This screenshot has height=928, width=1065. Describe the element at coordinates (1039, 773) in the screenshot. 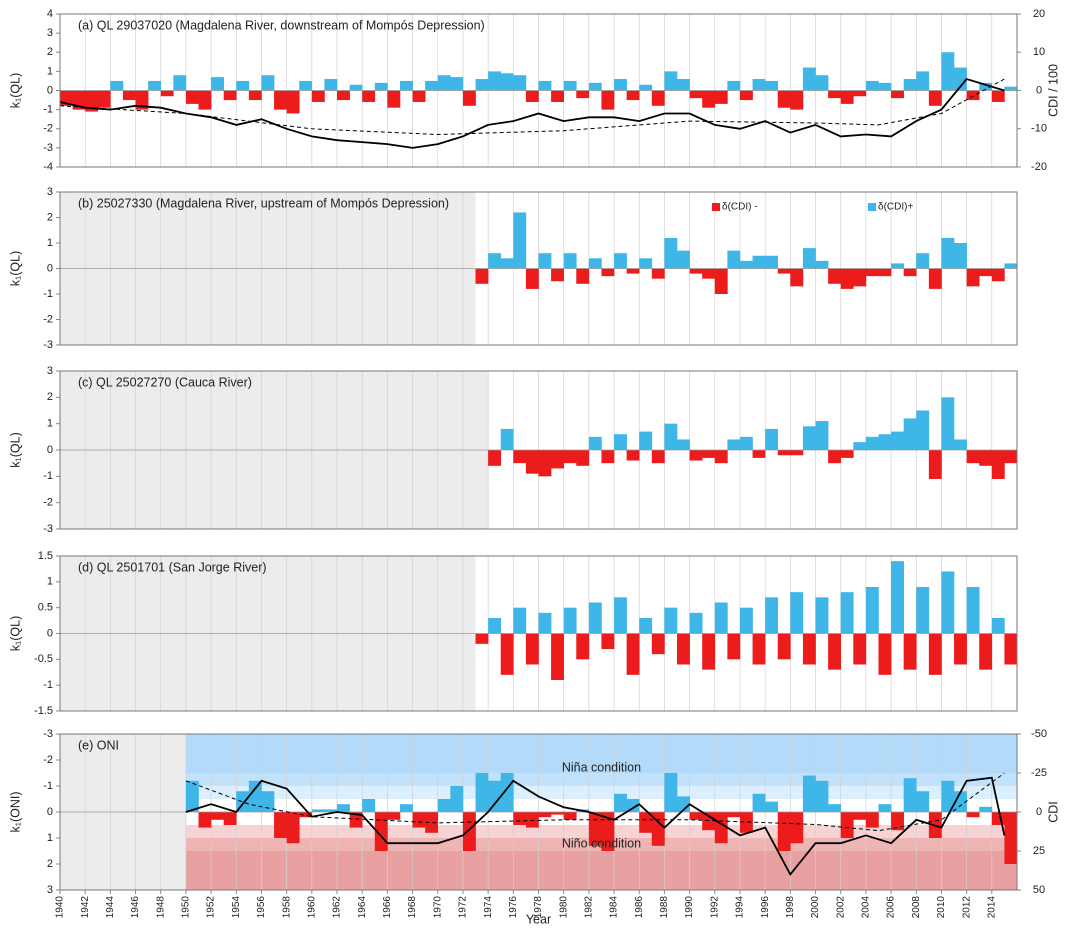

I see `y2-tick-label: -25` at that location.